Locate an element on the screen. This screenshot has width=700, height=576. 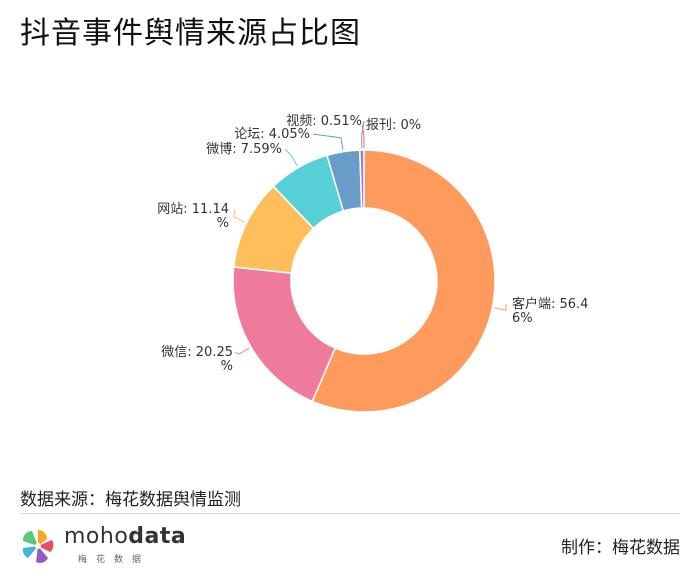
maker-credit: 制作：梅花数据 is located at coordinates (620, 548).